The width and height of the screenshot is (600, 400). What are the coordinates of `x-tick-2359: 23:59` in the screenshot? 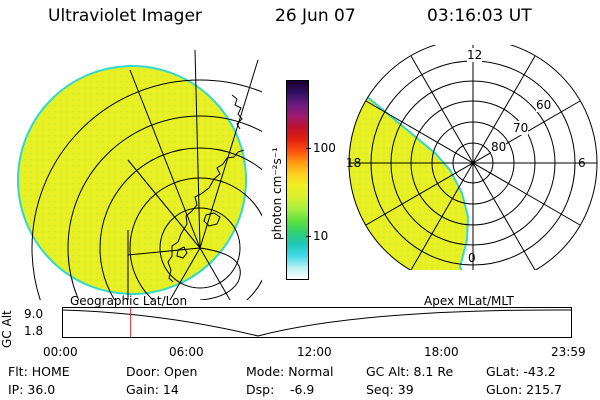 It's located at (568, 352).